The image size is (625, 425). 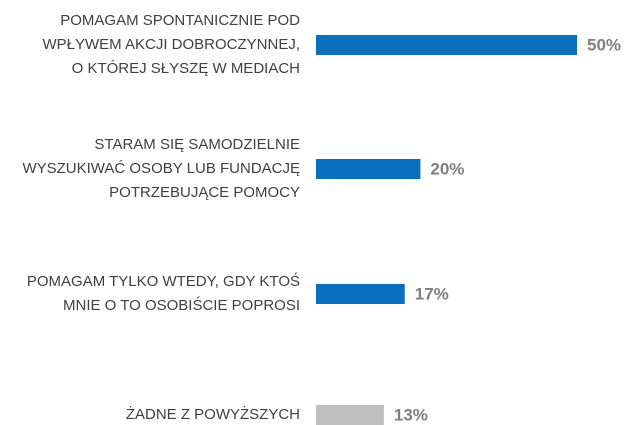 What do you see at coordinates (447, 168) in the screenshot?
I see `value-label: 20%` at bounding box center [447, 168].